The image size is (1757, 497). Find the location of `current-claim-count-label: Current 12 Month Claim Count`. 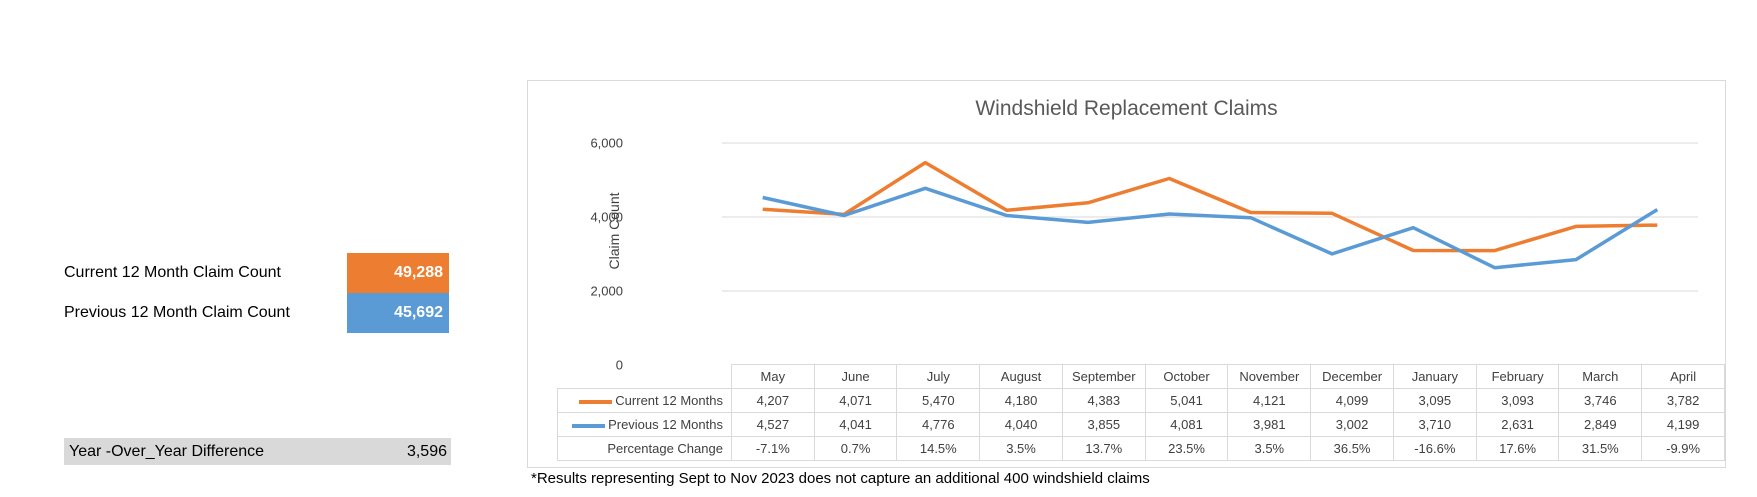

current-claim-count-label: Current 12 Month Claim Count is located at coordinates (172, 272).